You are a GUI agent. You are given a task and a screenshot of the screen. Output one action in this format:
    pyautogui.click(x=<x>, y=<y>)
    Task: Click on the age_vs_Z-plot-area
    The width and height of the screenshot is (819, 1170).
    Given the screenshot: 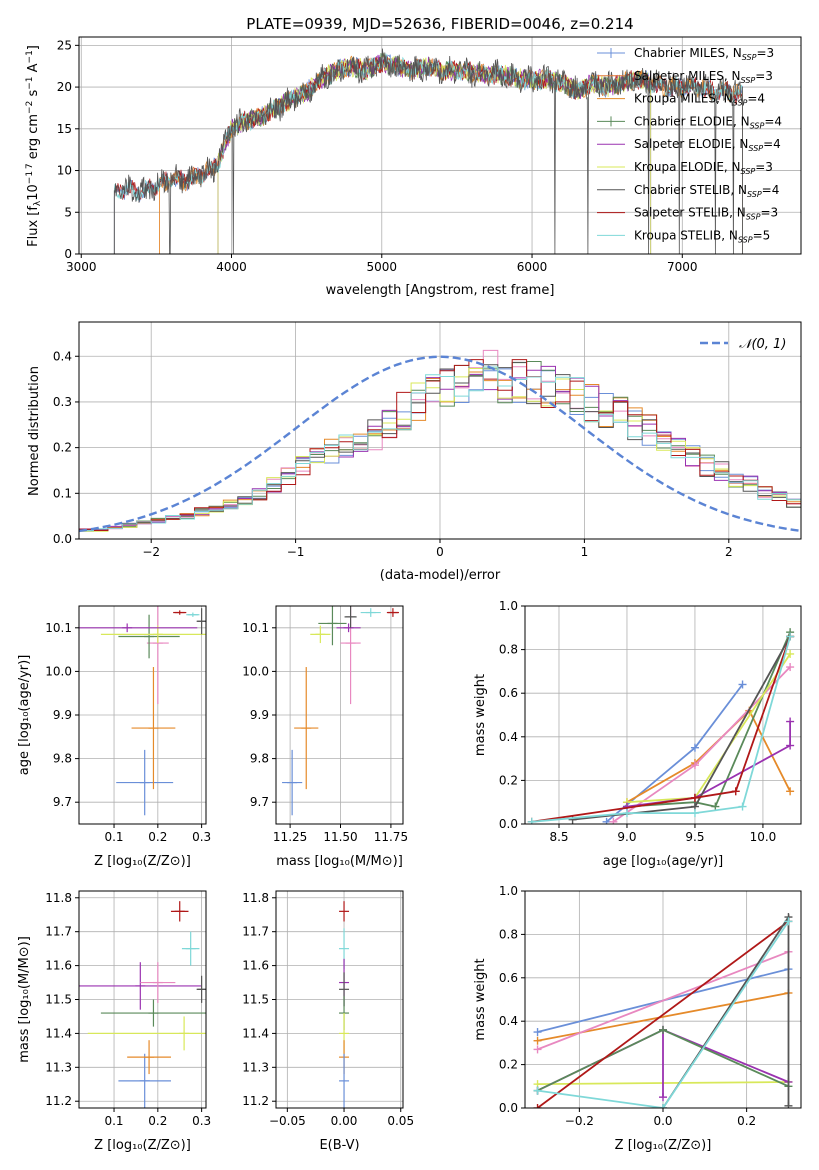 What is the action you would take?
    pyautogui.click(x=142, y=711)
    